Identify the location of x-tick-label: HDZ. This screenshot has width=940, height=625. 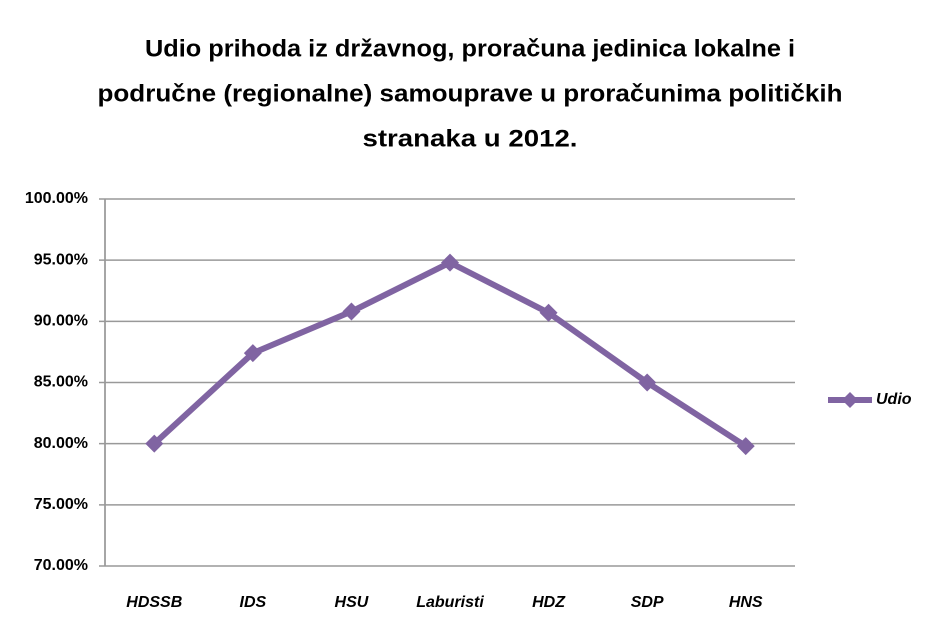
(549, 602).